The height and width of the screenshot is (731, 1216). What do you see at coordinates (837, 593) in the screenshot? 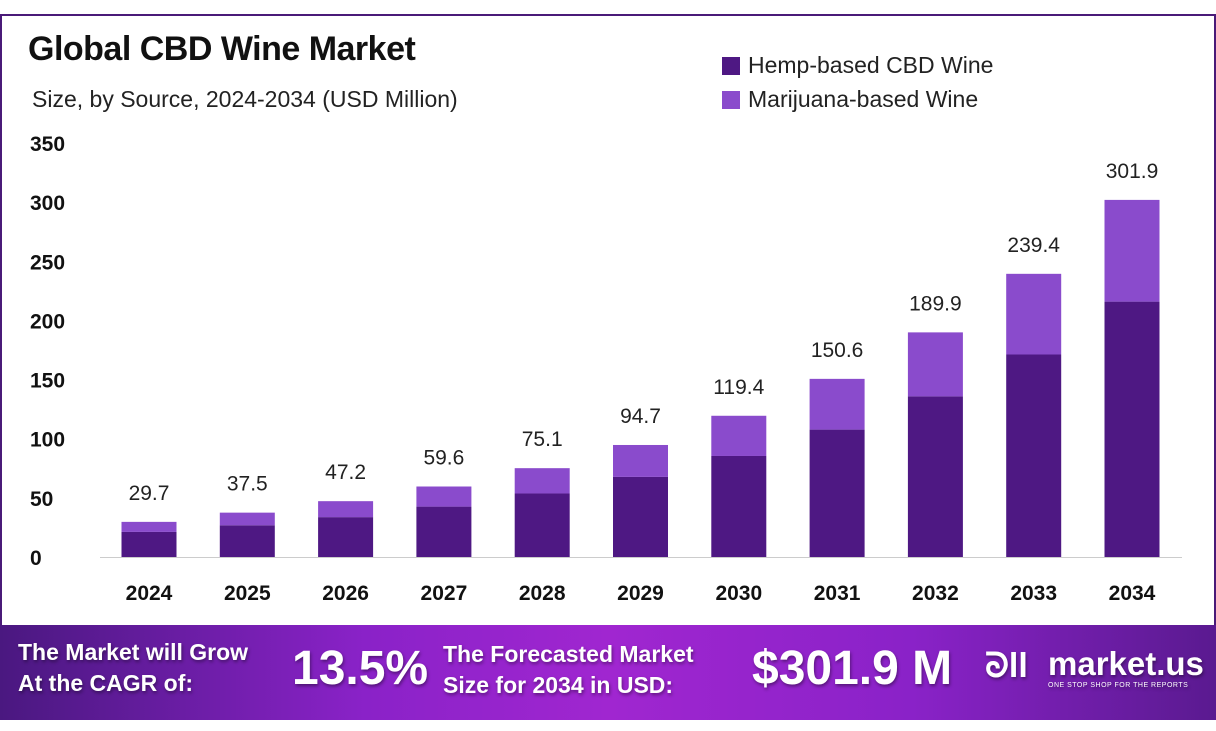
I see `x-tick-label: 2031` at bounding box center [837, 593].